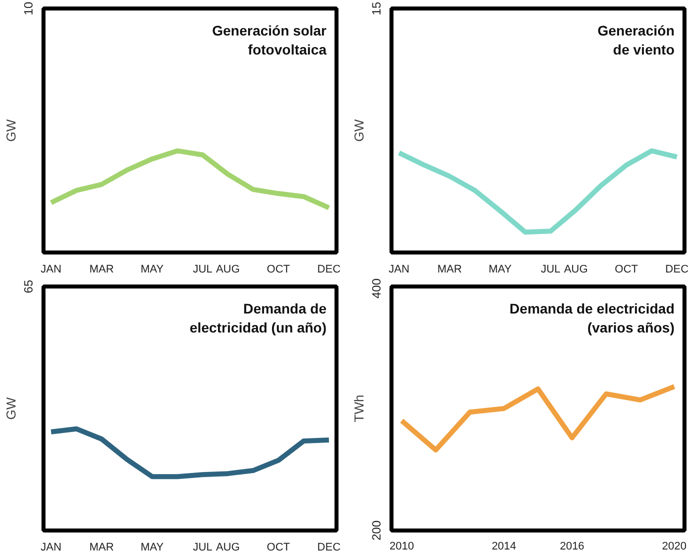 This screenshot has width=696, height=557. What do you see at coordinates (504, 546) in the screenshot?
I see `x-tick-label: 2014` at bounding box center [504, 546].